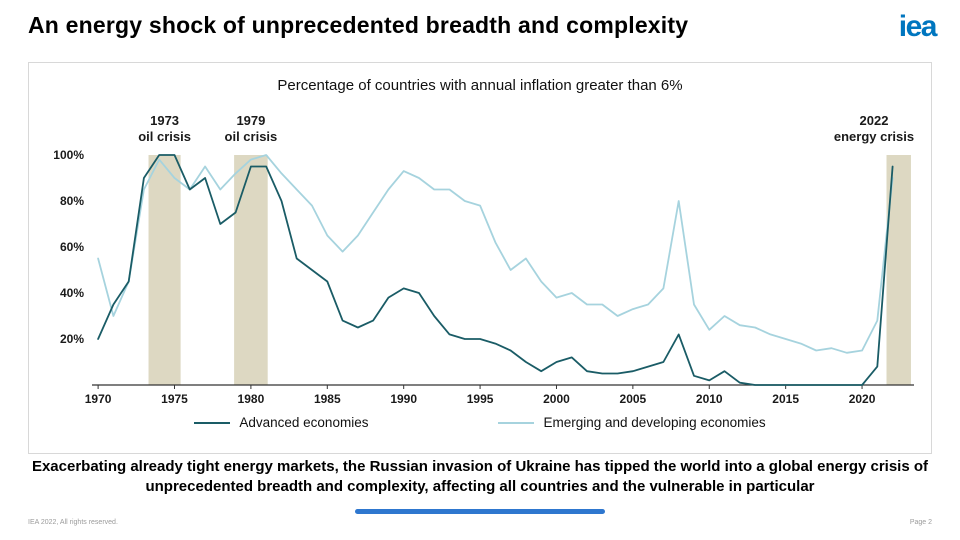  What do you see at coordinates (920, 522) in the screenshot?
I see `footer-page-number: Page 2` at bounding box center [920, 522].